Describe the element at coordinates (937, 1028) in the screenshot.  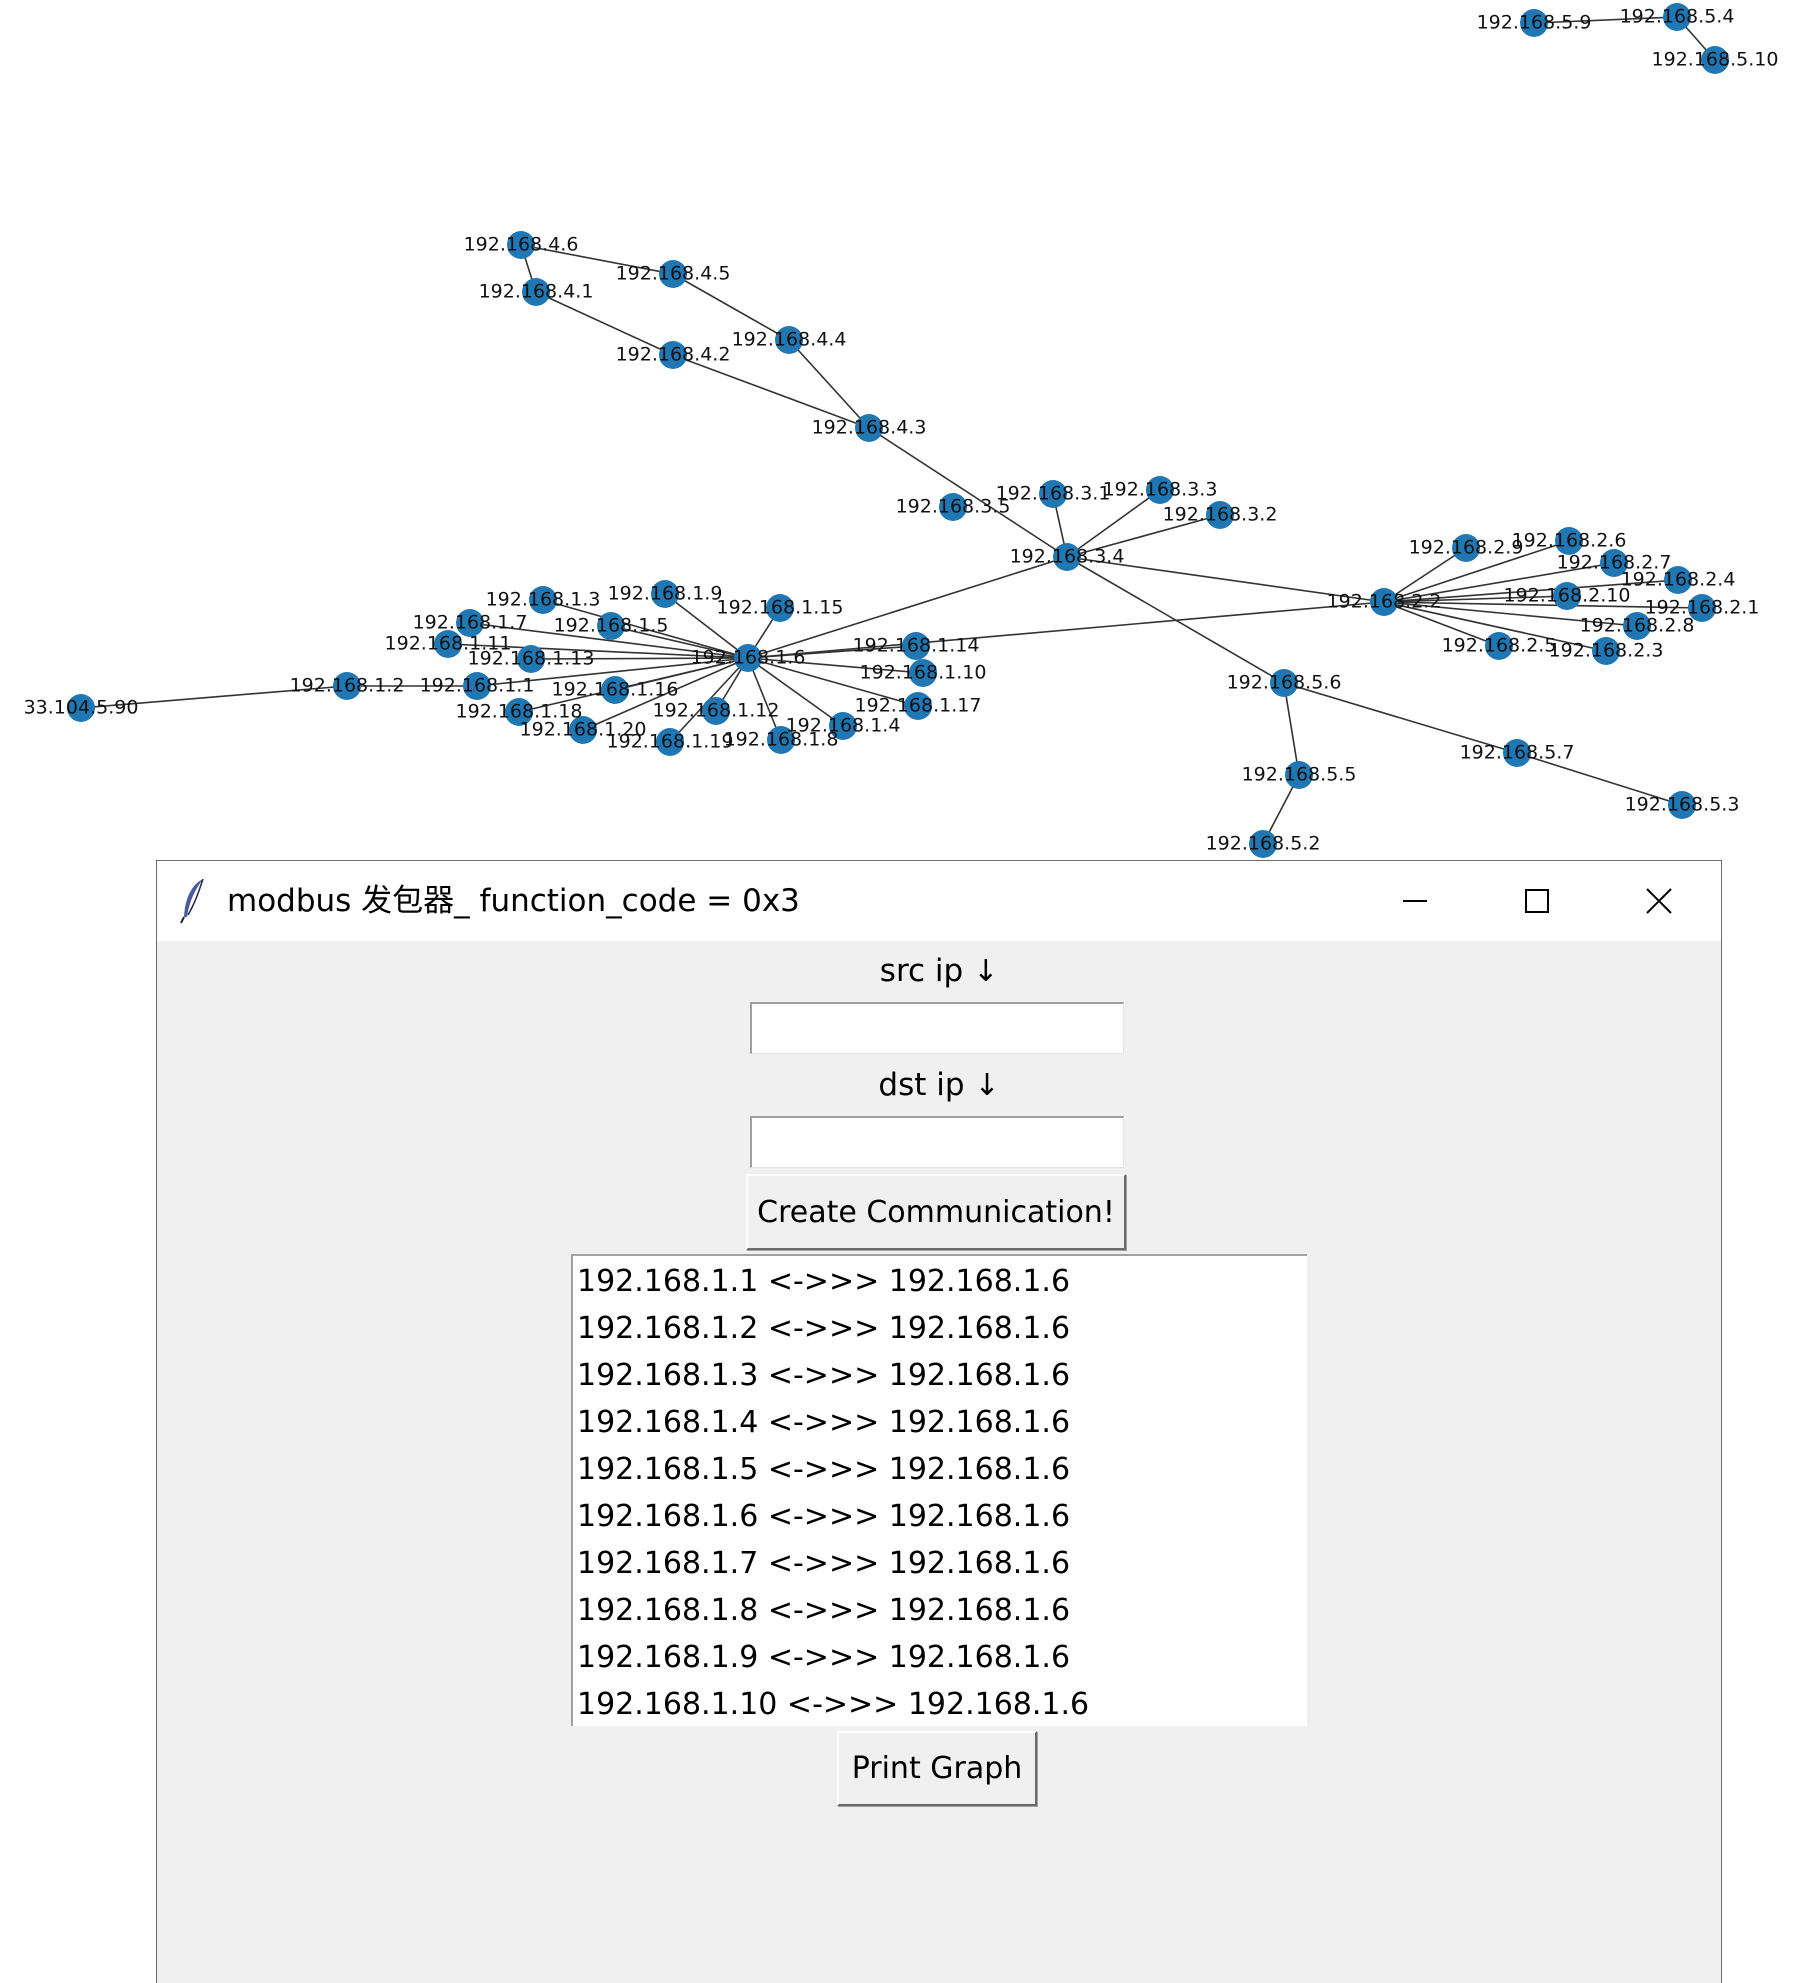
I see `src-ip-input` at that location.